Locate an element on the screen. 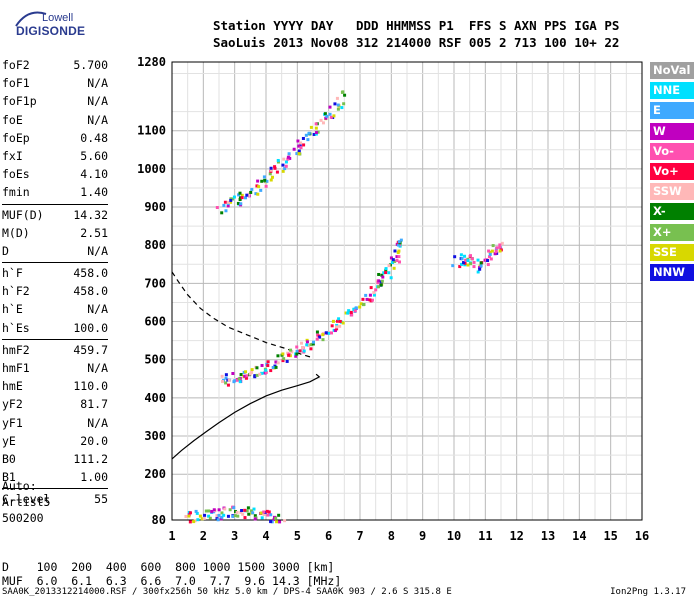 The width and height of the screenshot is (700, 600). x-tick-label: 14 is located at coordinates (579, 536).